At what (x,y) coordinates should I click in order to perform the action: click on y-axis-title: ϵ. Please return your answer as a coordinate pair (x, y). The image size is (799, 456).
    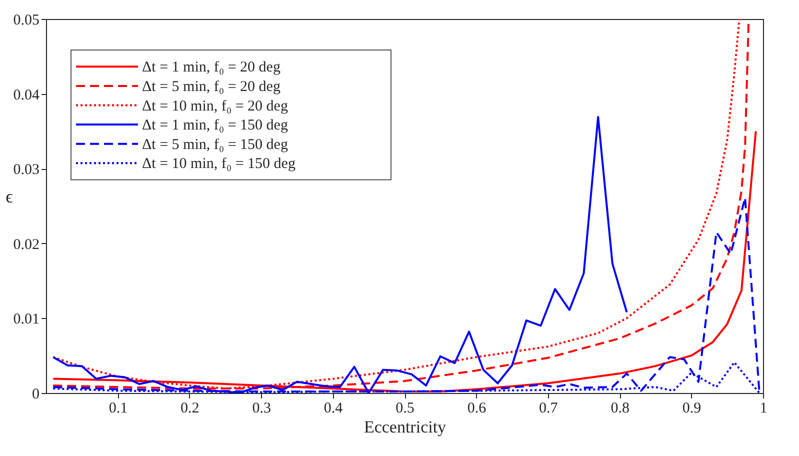
    Looking at the image, I should click on (9, 196).